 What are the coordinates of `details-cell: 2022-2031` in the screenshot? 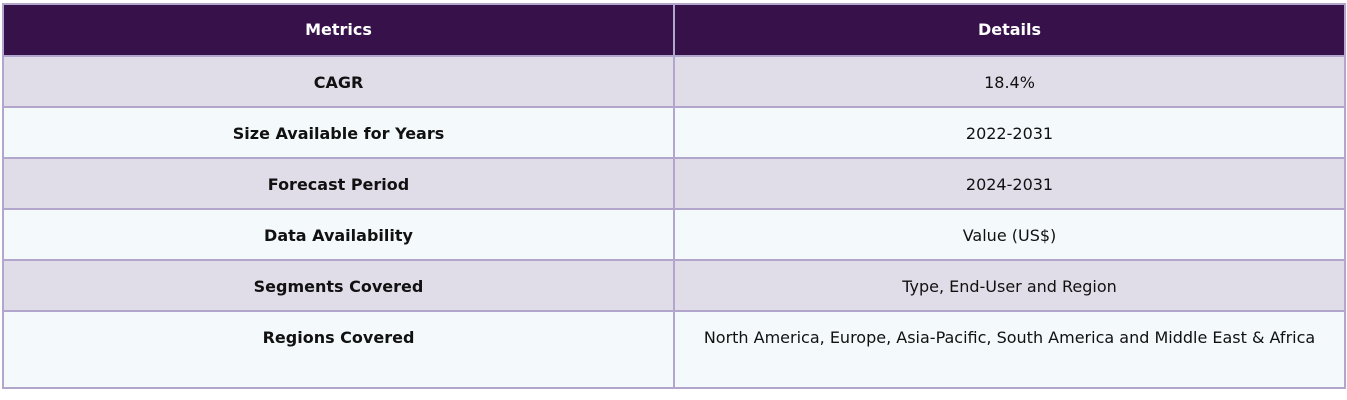 It's located at (1009, 132).